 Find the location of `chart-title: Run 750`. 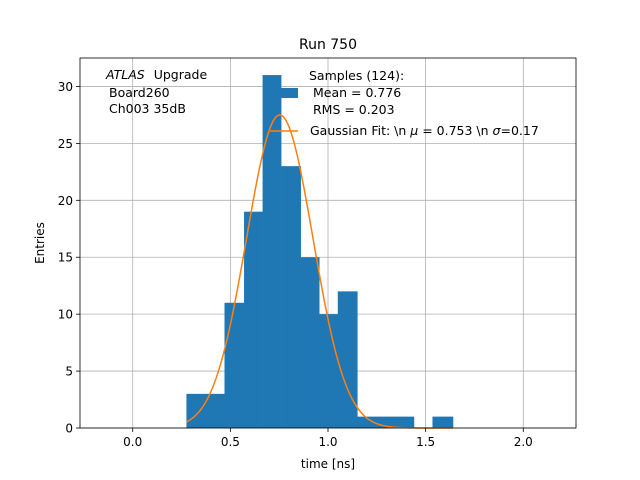

chart-title: Run 750 is located at coordinates (328, 45).